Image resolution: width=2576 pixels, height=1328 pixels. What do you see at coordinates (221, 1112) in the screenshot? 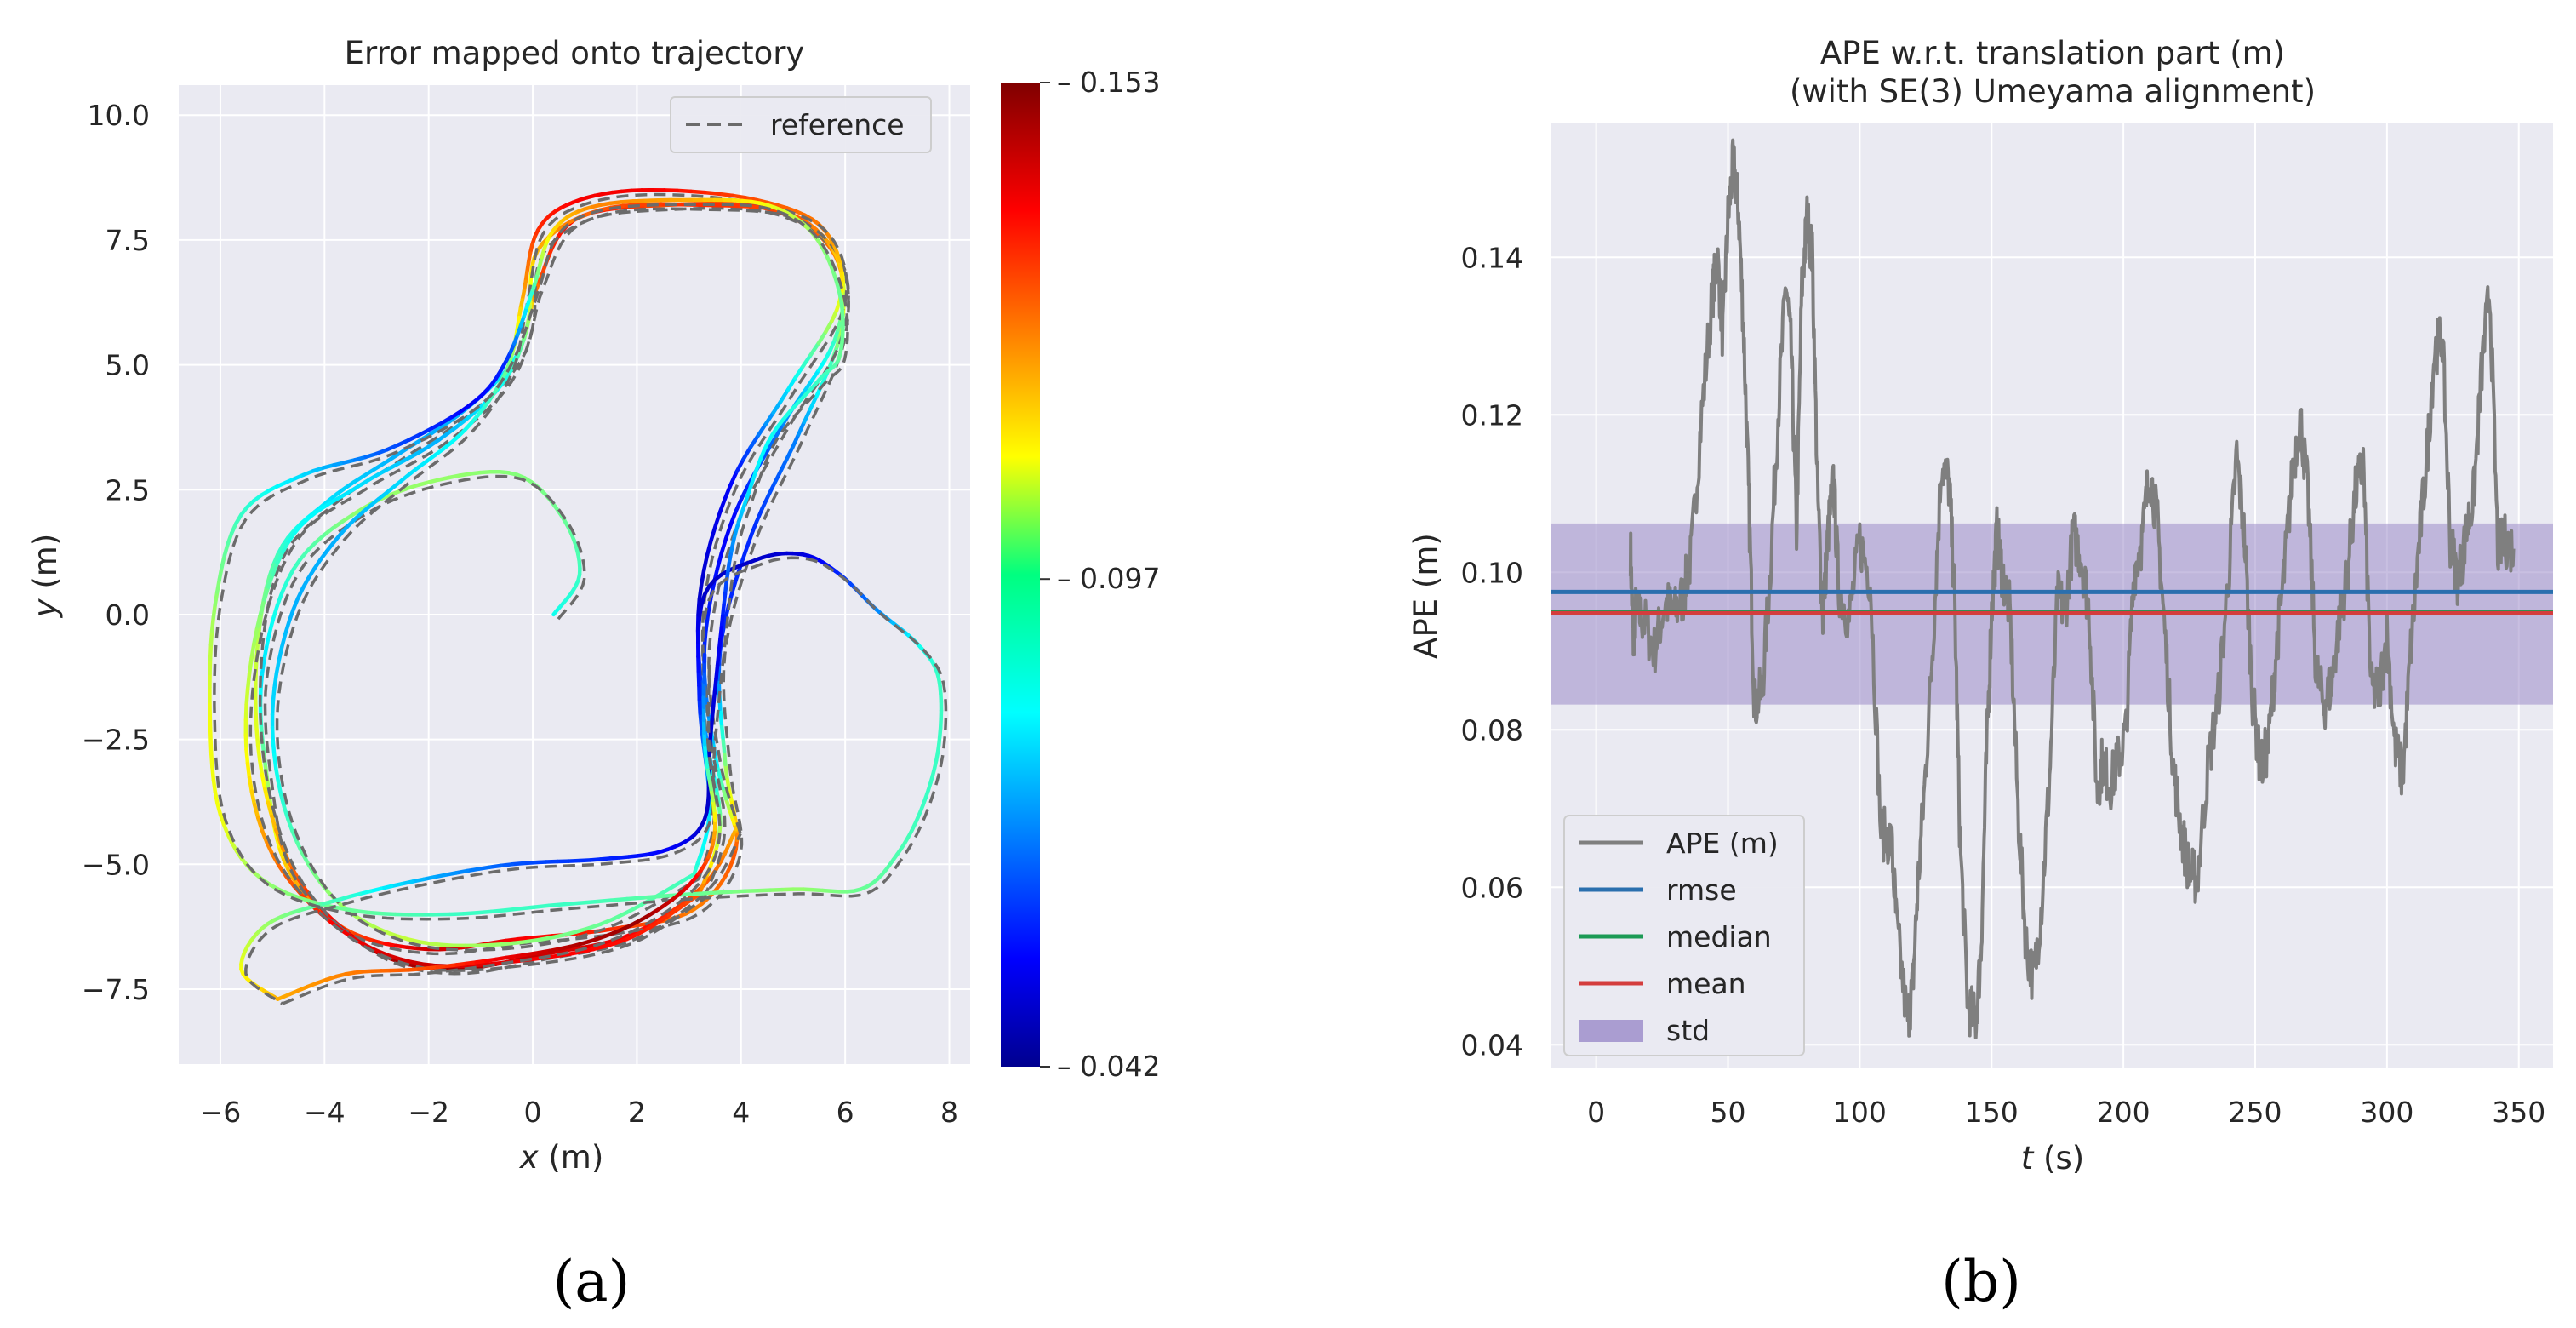
I see `x-tick-label: −6` at bounding box center [221, 1112].